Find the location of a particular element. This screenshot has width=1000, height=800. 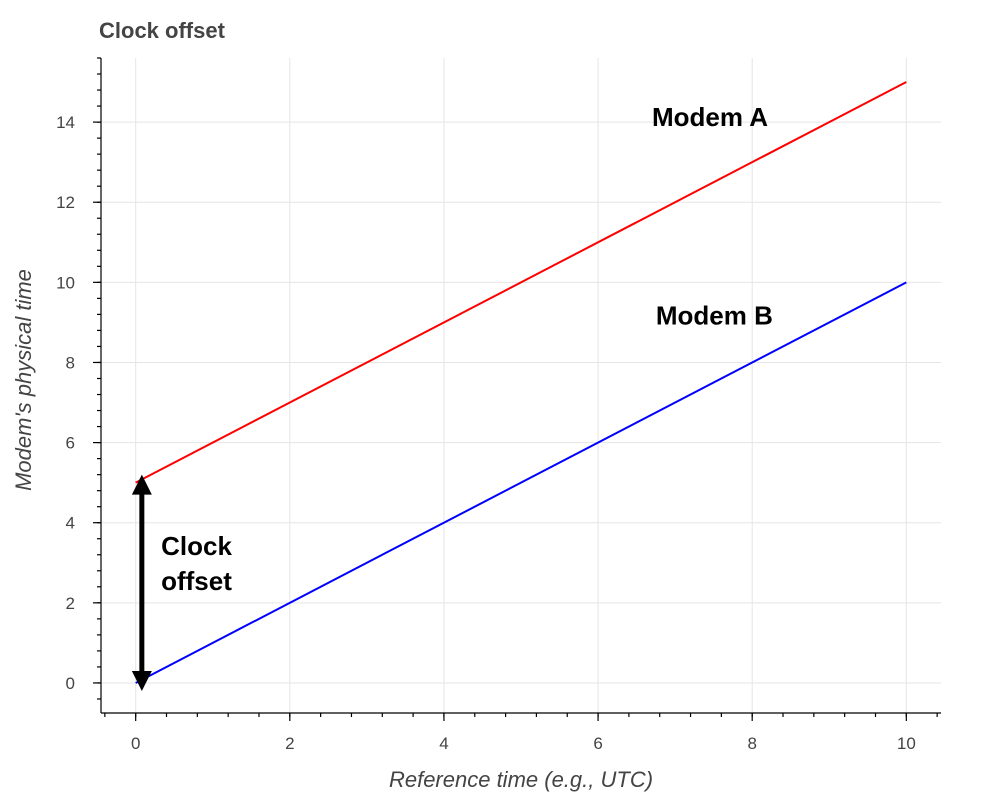

x-tick-label: 2 is located at coordinates (289, 743).